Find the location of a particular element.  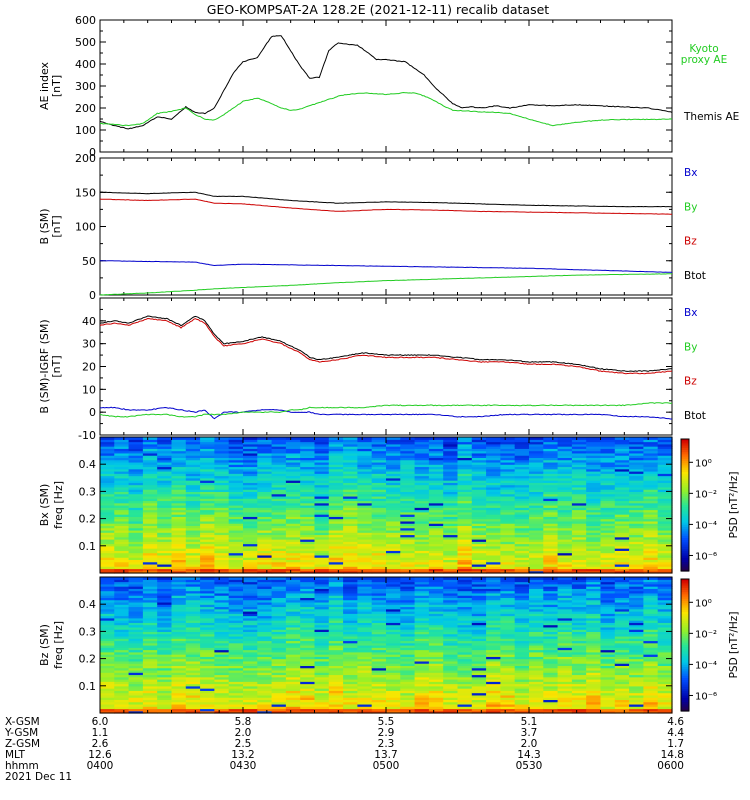

panel-frame is located at coordinates (386, 86).